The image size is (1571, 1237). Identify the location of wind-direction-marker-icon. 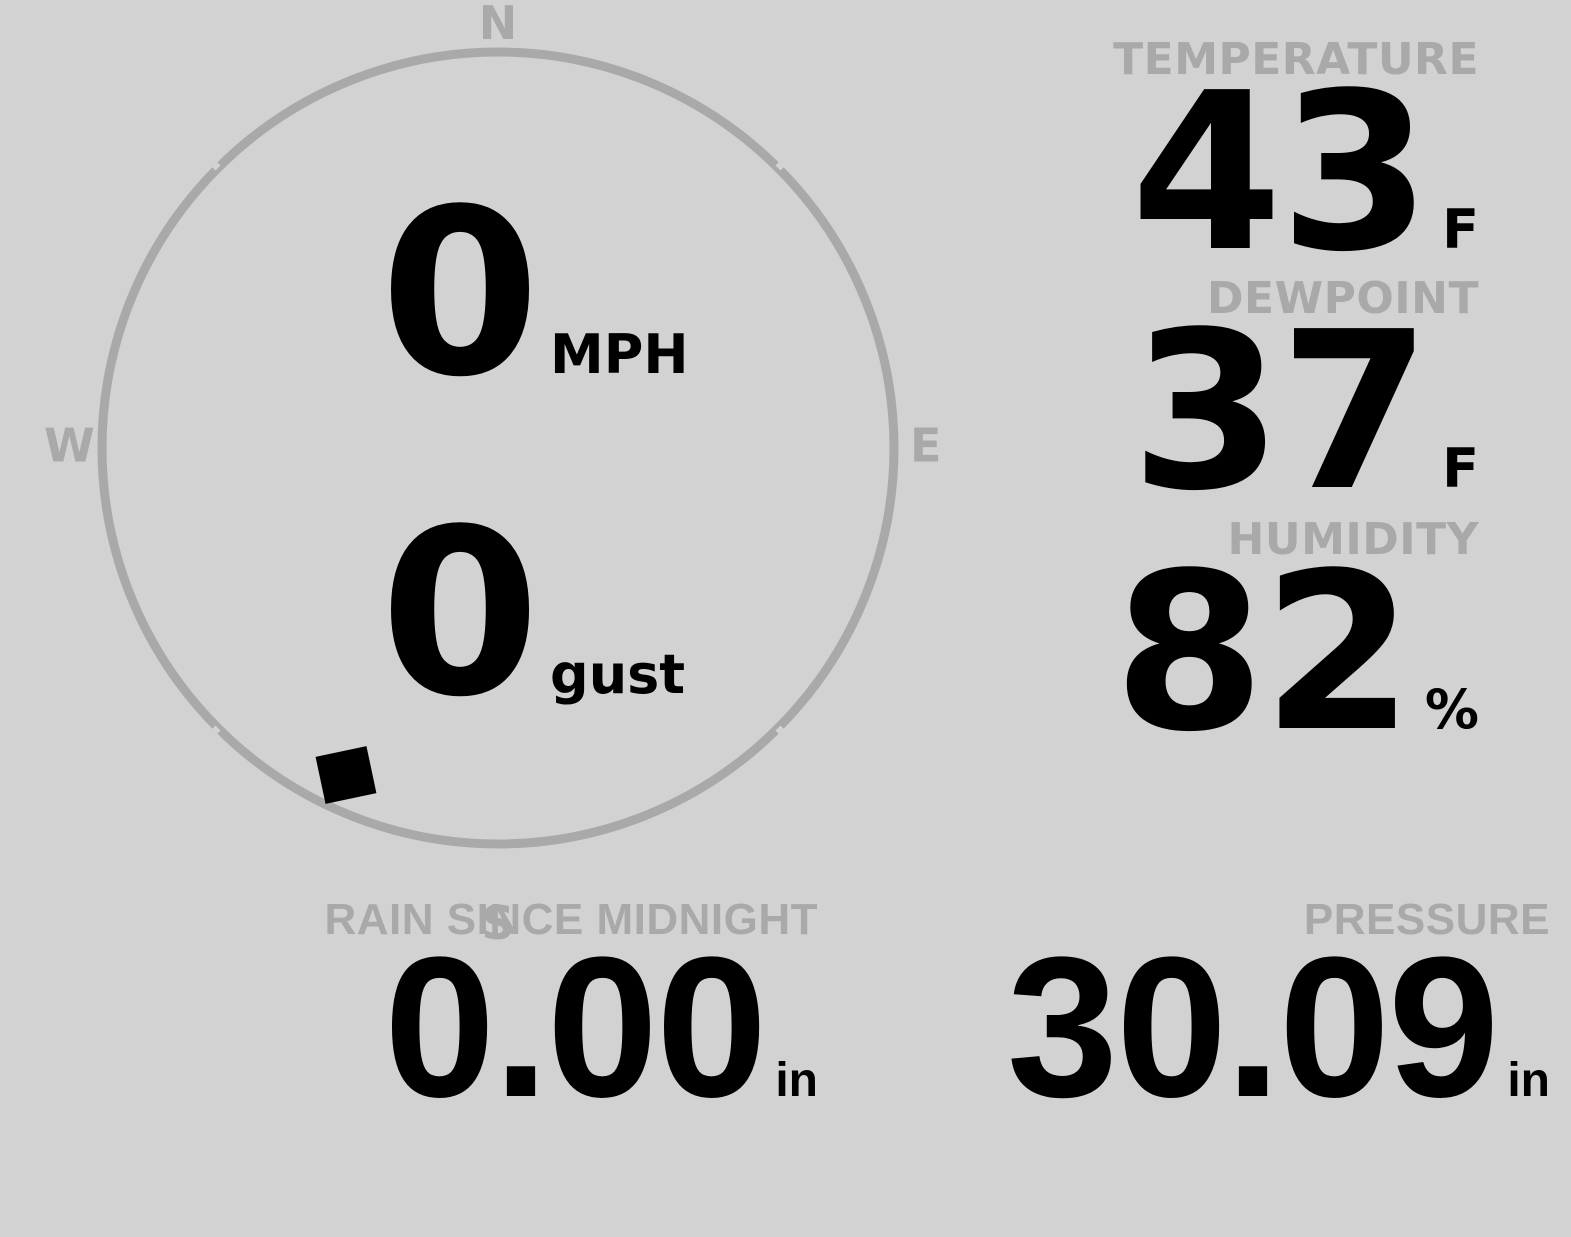
(346, 775).